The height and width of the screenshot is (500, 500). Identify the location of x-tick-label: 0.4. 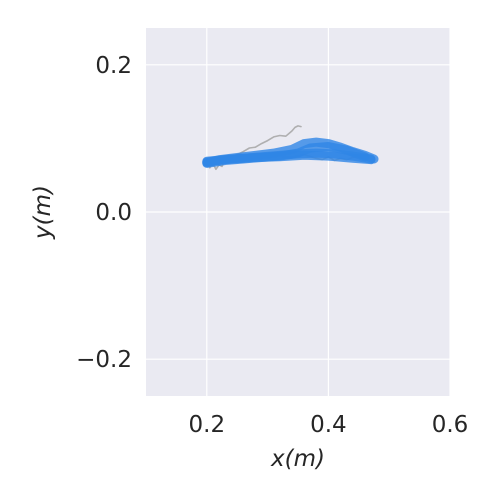
(328, 425).